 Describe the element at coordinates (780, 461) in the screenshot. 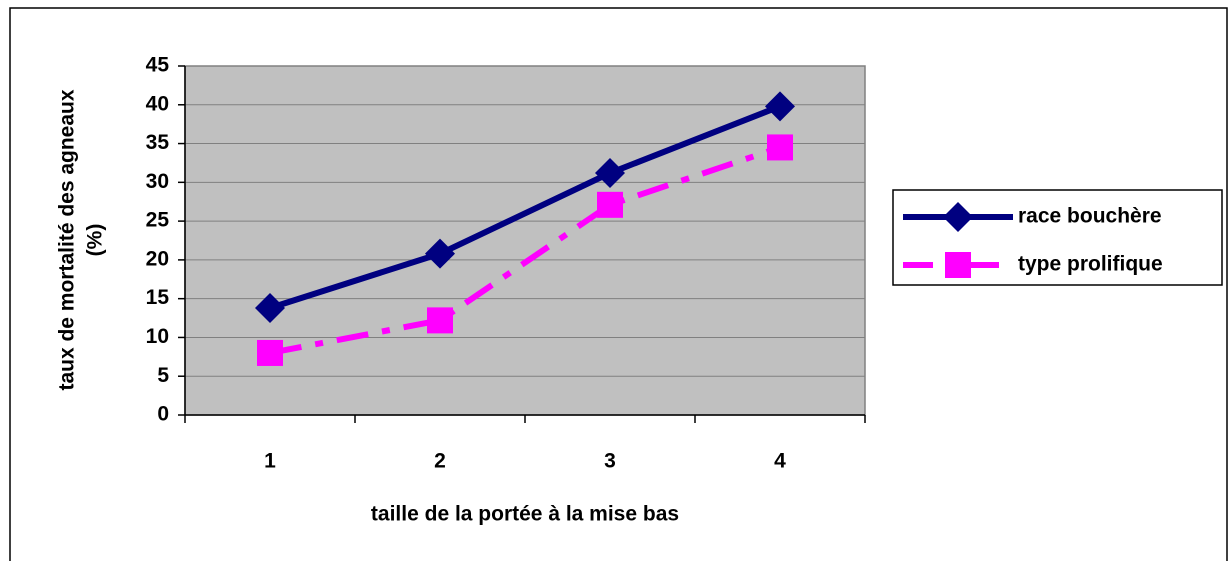

I see `x-tick-label: 4` at that location.